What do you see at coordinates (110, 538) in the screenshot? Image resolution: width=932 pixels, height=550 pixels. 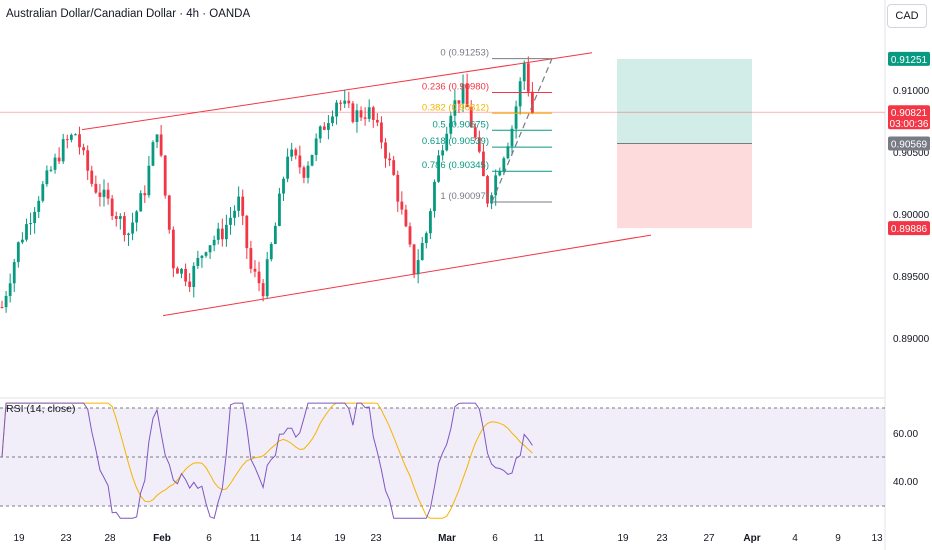 I see `time-tick-label: 28` at bounding box center [110, 538].